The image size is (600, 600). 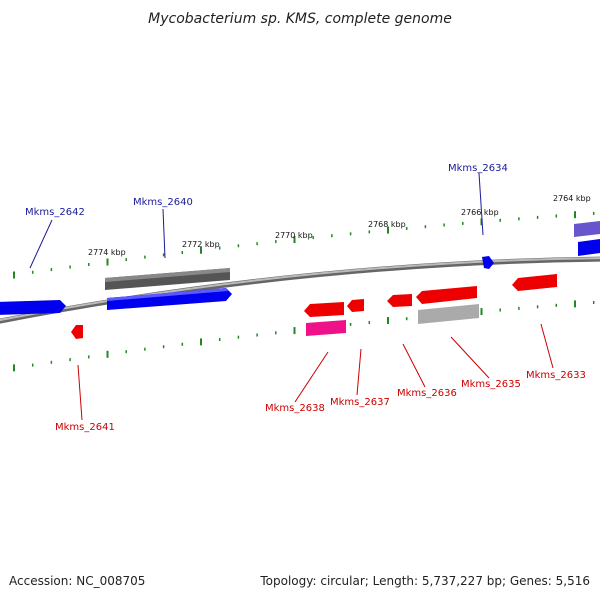 What do you see at coordinates (587, 229) in the screenshot?
I see `gene-violet` at bounding box center [587, 229].